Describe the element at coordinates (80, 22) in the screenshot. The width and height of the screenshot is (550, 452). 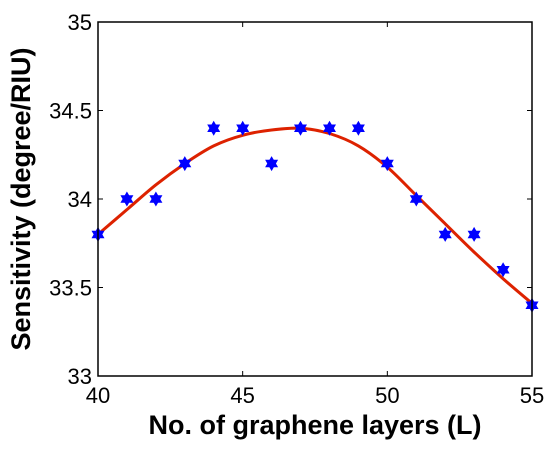
I see `y-tick-label: 35` at that location.